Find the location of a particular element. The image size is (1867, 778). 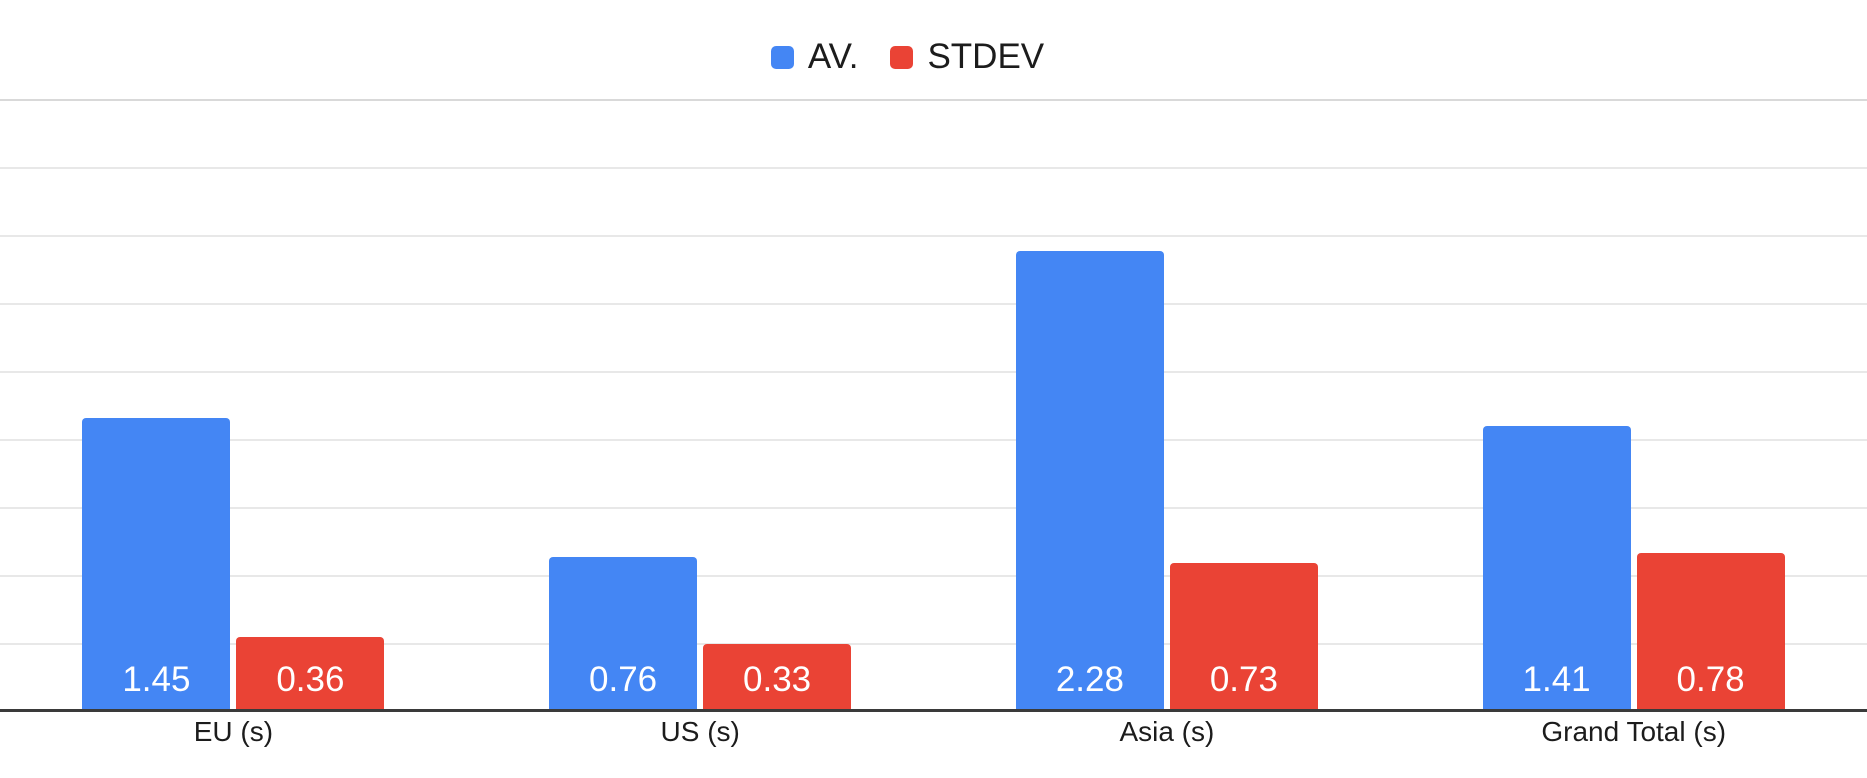

category-label-us-s: US (s) is located at coordinates (700, 731).